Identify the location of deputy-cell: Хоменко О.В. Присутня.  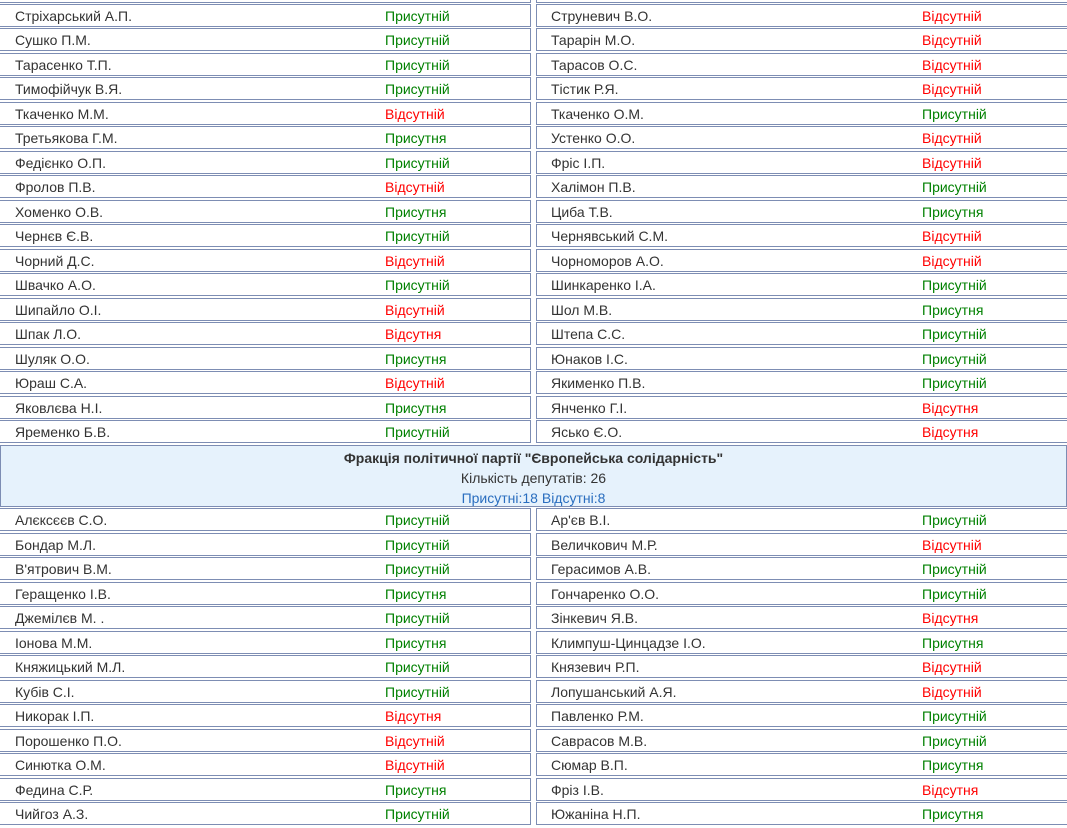
(265, 211).